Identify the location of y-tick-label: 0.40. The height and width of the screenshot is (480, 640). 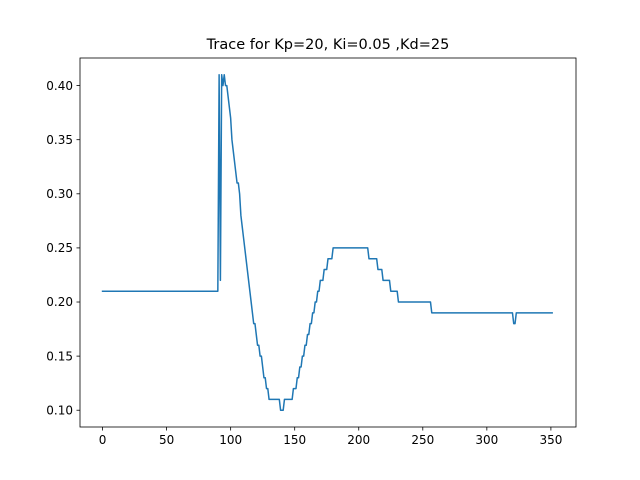
(59, 86).